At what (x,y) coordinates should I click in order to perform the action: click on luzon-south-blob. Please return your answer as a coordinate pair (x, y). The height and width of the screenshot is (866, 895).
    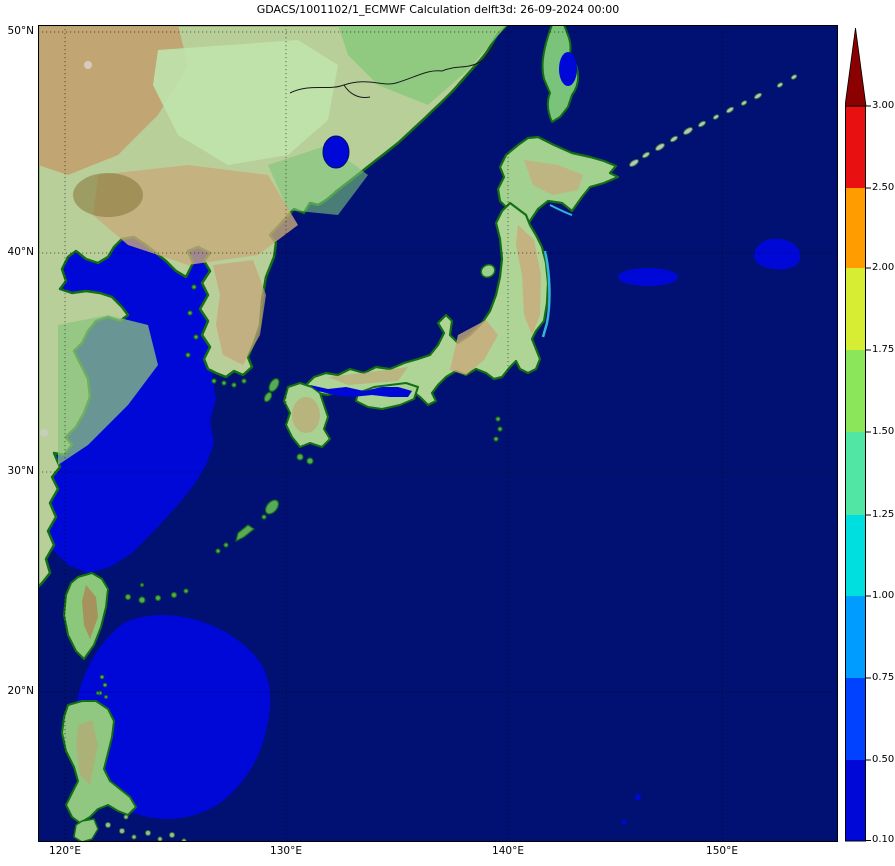
    Looking at the image, I should click on (86, 830).